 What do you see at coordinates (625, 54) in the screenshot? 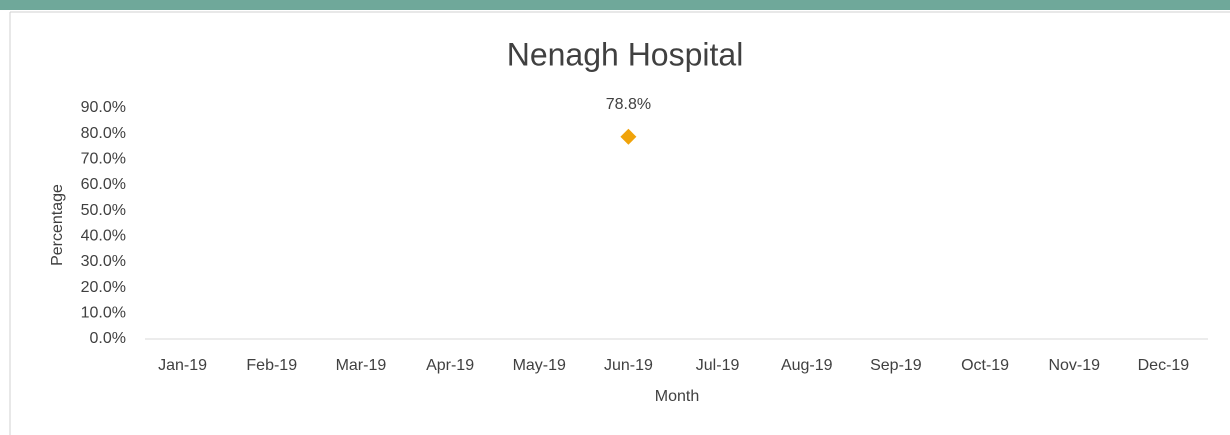
I see `chart-title: Nenagh Hospital` at bounding box center [625, 54].